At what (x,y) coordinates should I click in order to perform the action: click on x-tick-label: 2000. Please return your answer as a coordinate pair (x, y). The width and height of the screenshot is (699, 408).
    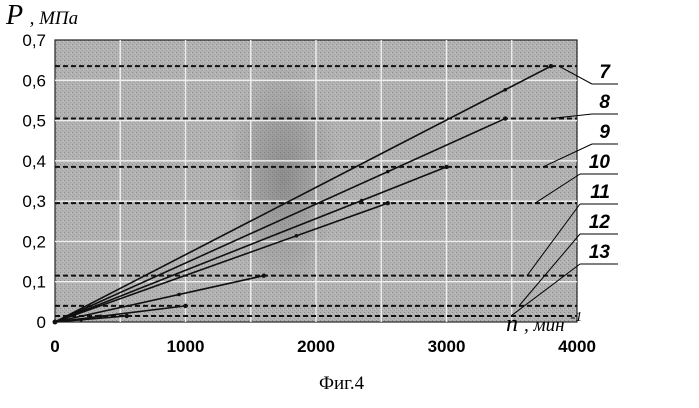
    Looking at the image, I should click on (316, 346).